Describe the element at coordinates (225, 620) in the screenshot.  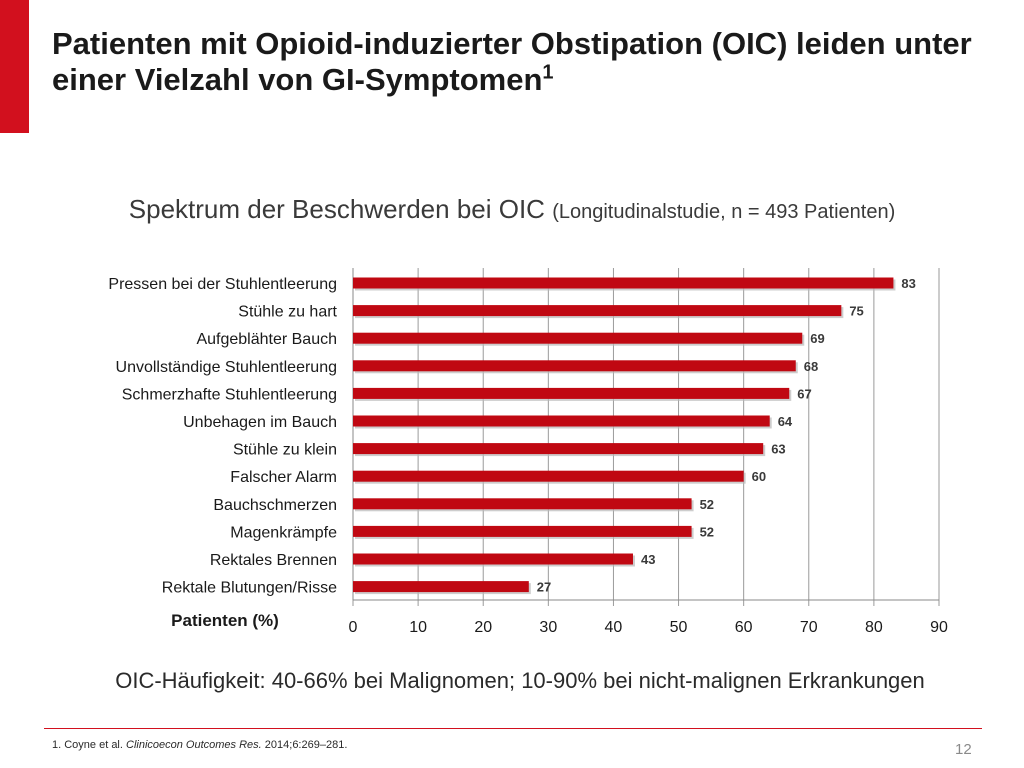
I see `x-axis-title: Patienten (%)` at that location.